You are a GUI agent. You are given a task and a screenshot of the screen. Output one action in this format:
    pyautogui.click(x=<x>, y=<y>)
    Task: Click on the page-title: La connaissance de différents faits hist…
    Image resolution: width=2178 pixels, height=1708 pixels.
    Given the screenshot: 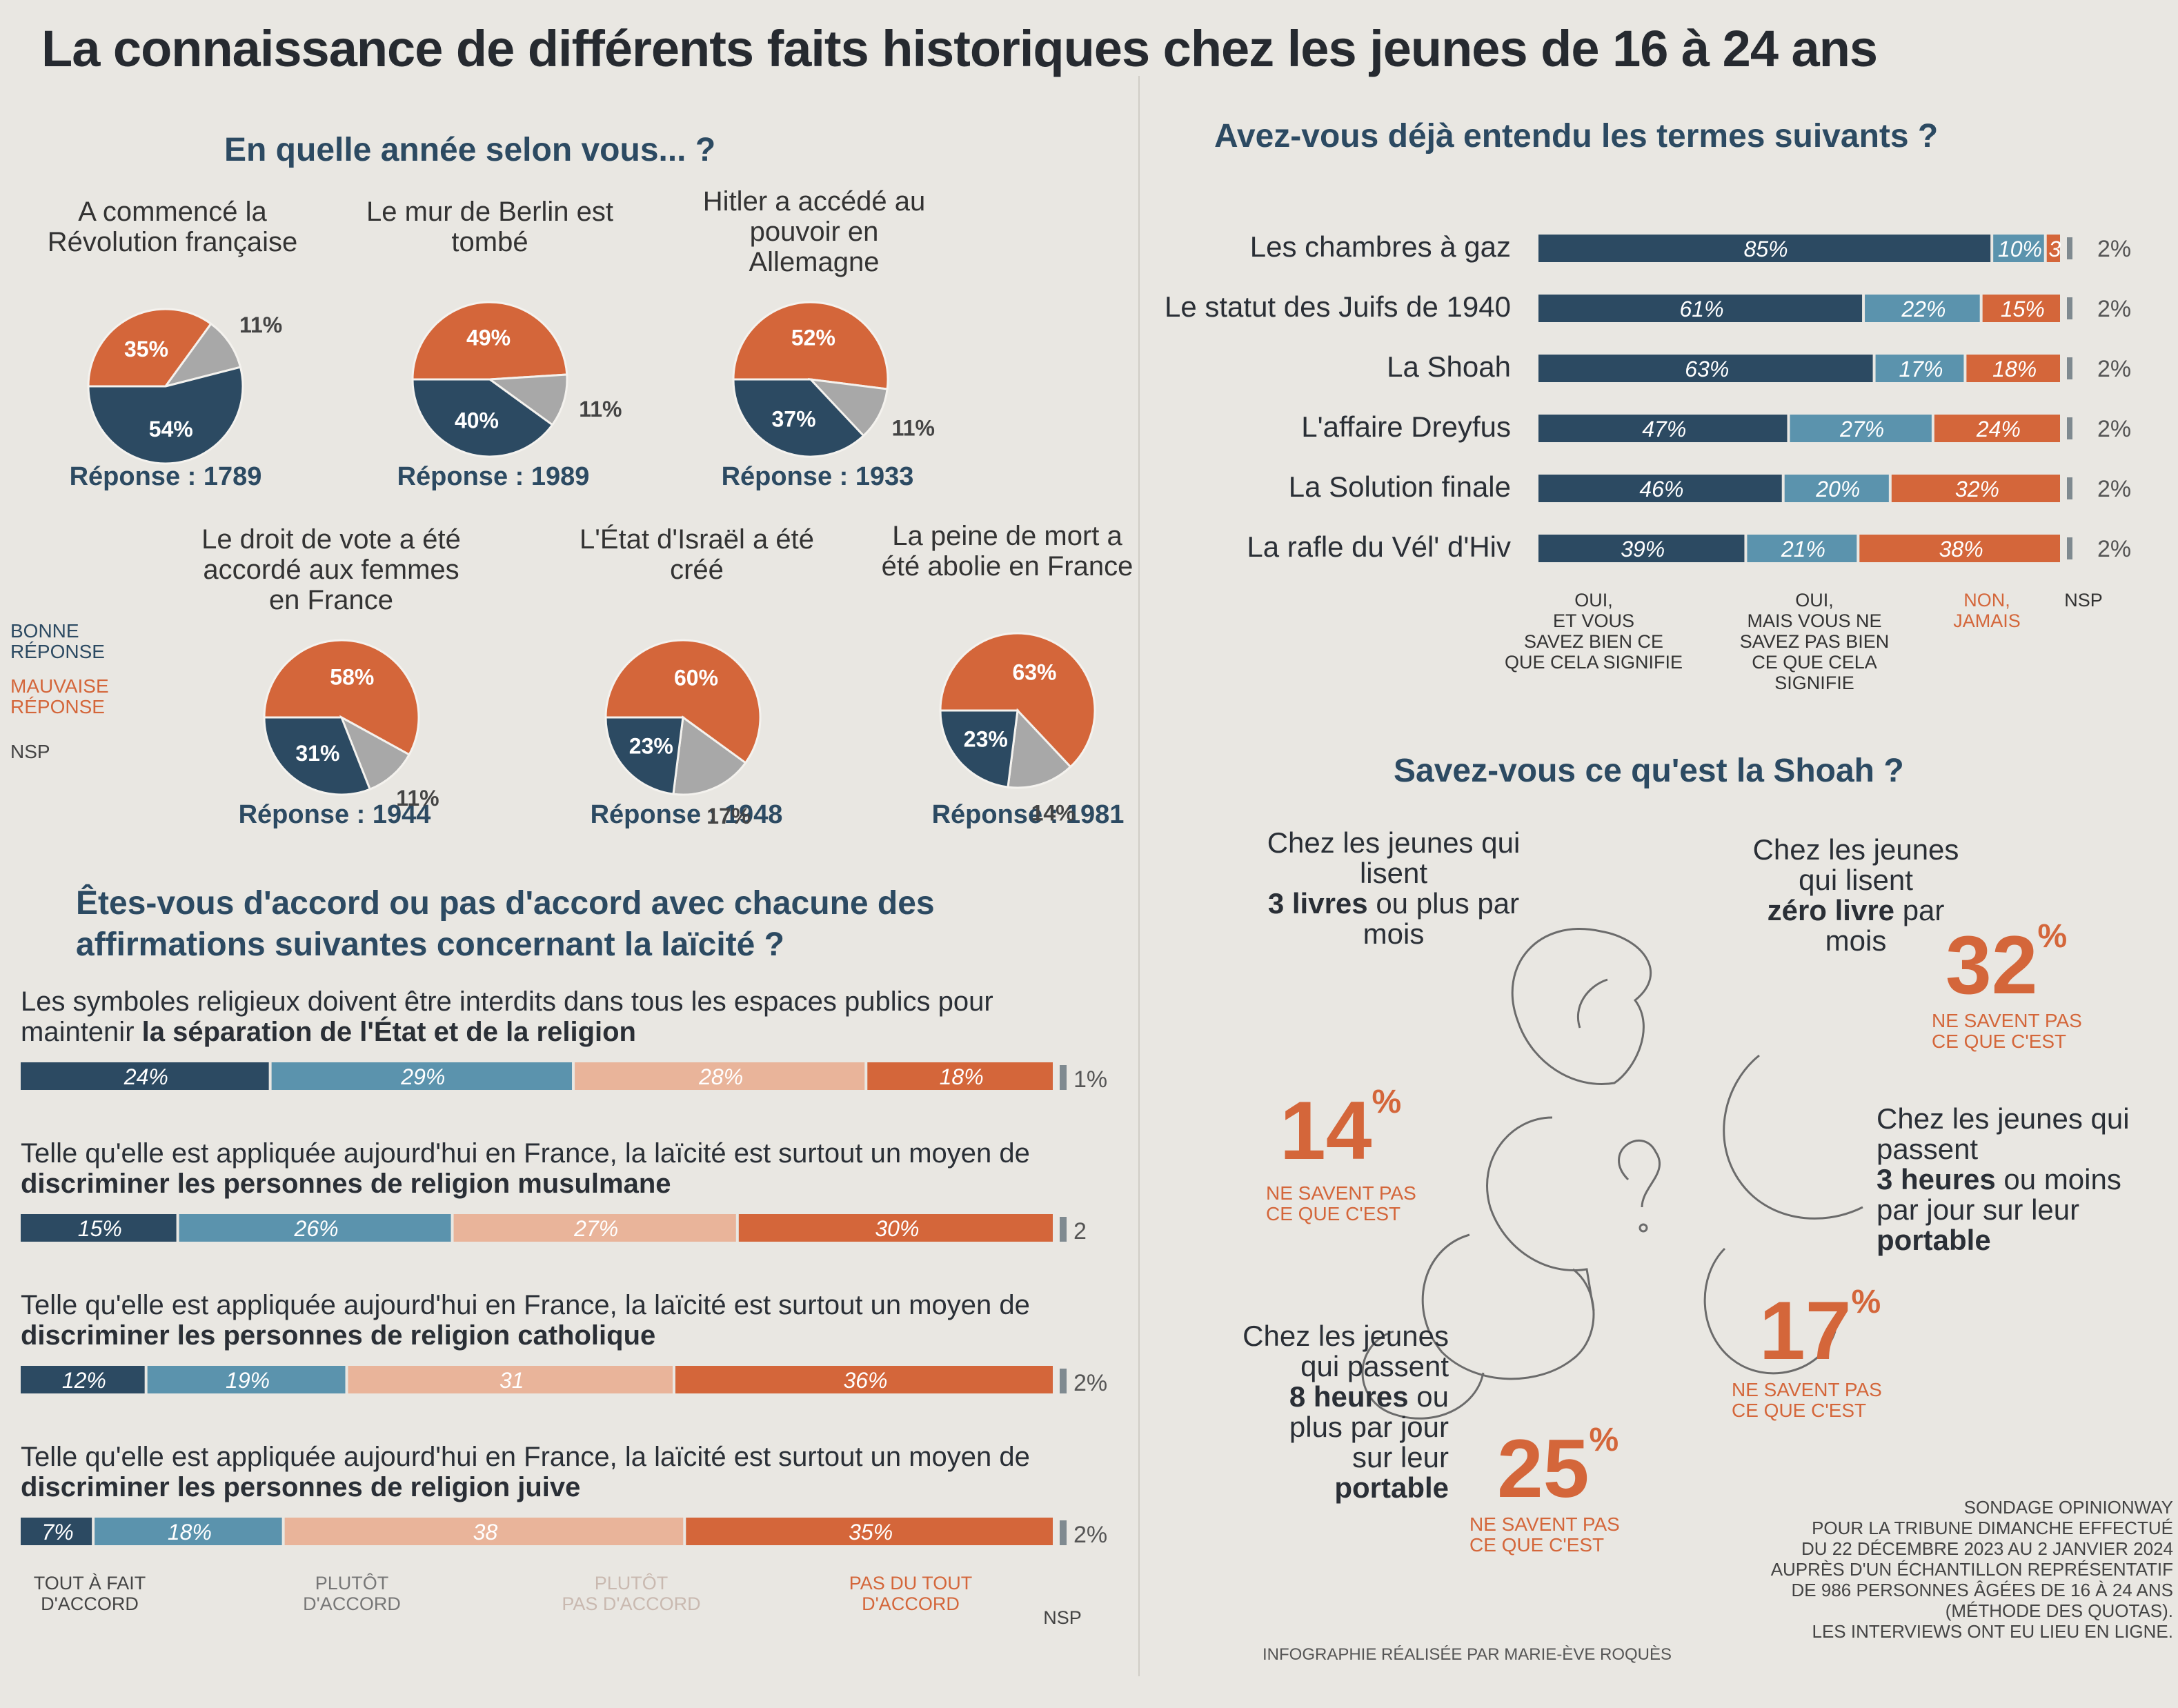 What is the action you would take?
    pyautogui.click(x=959, y=48)
    